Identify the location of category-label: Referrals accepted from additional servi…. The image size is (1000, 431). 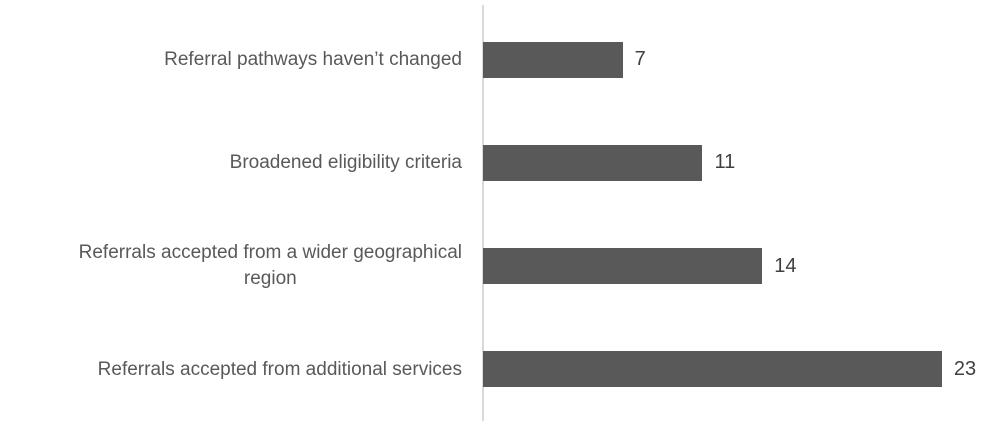
(279, 369).